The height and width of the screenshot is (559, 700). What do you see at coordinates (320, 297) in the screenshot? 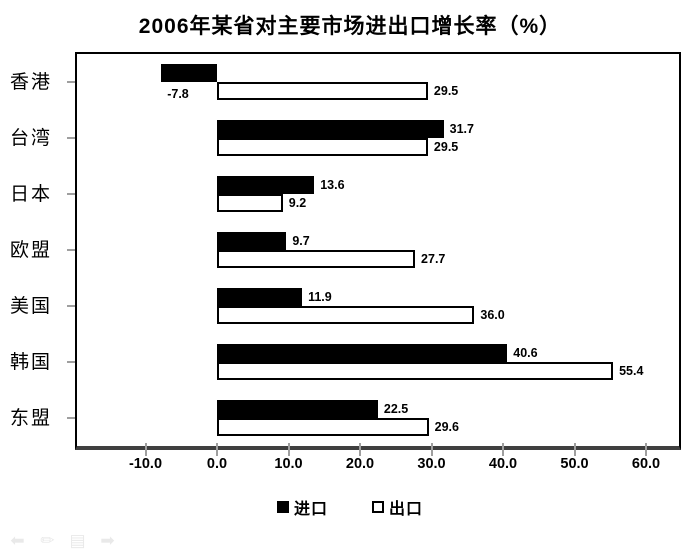
I see `value-label: 11.9` at bounding box center [320, 297].